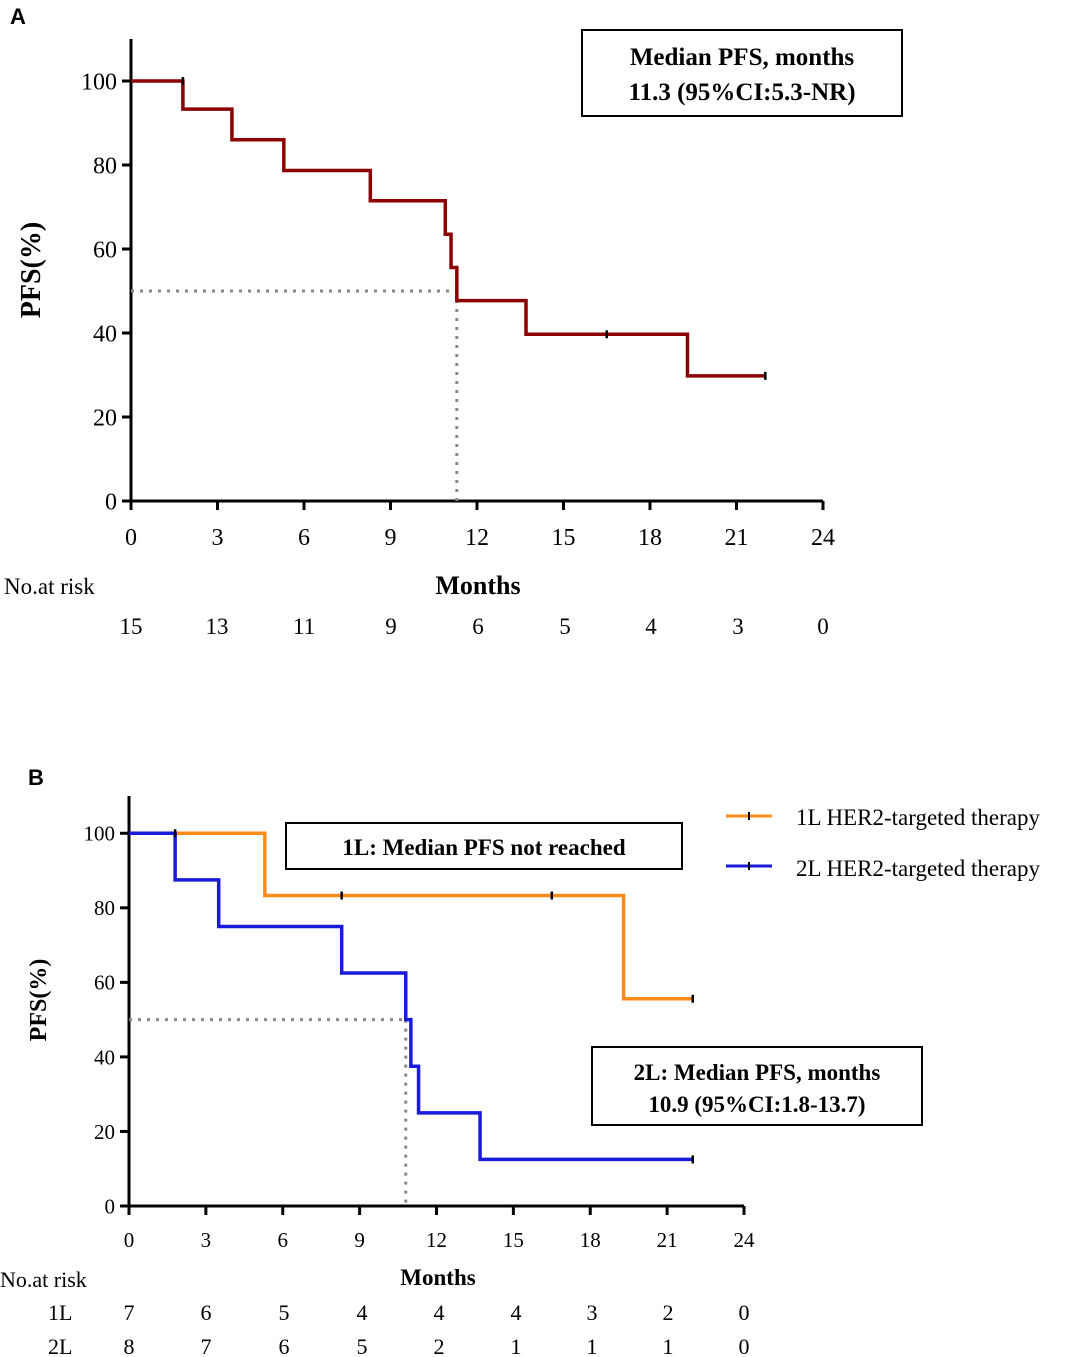 This screenshot has height=1357, width=1080. I want to click on panel-b-x-axis-label: Months, so click(437, 1277).